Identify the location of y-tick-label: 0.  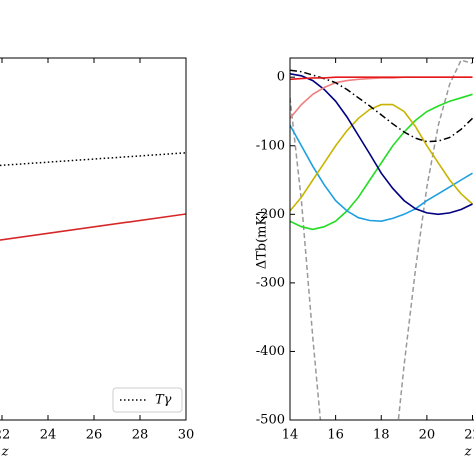
(281, 77).